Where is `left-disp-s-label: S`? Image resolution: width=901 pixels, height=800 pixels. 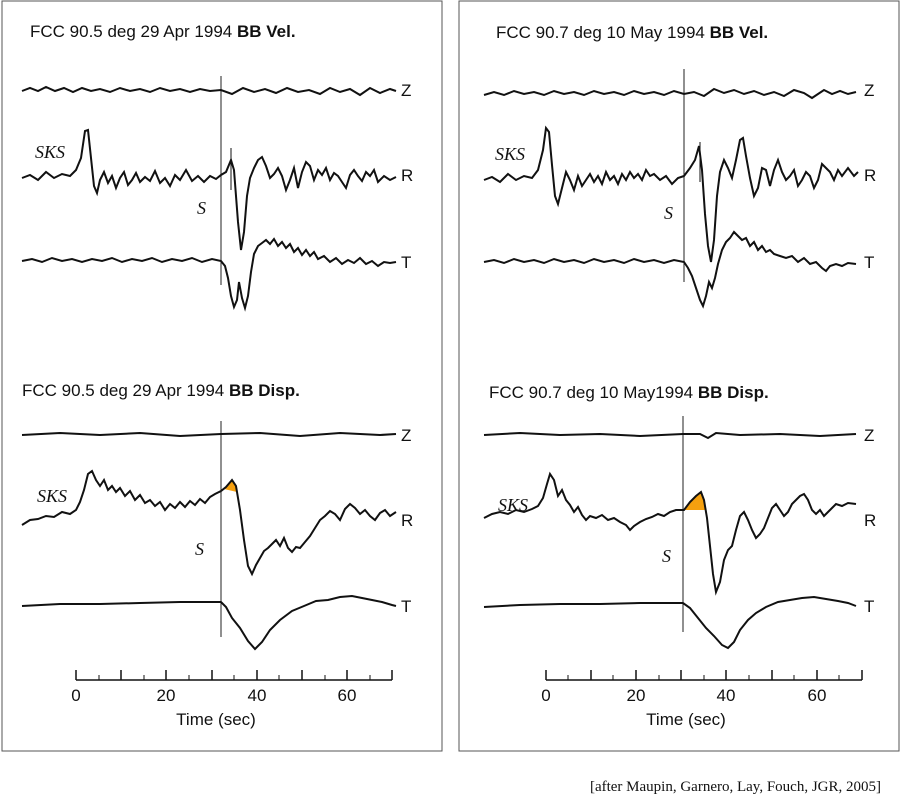
left-disp-s-label: S is located at coordinates (199, 549).